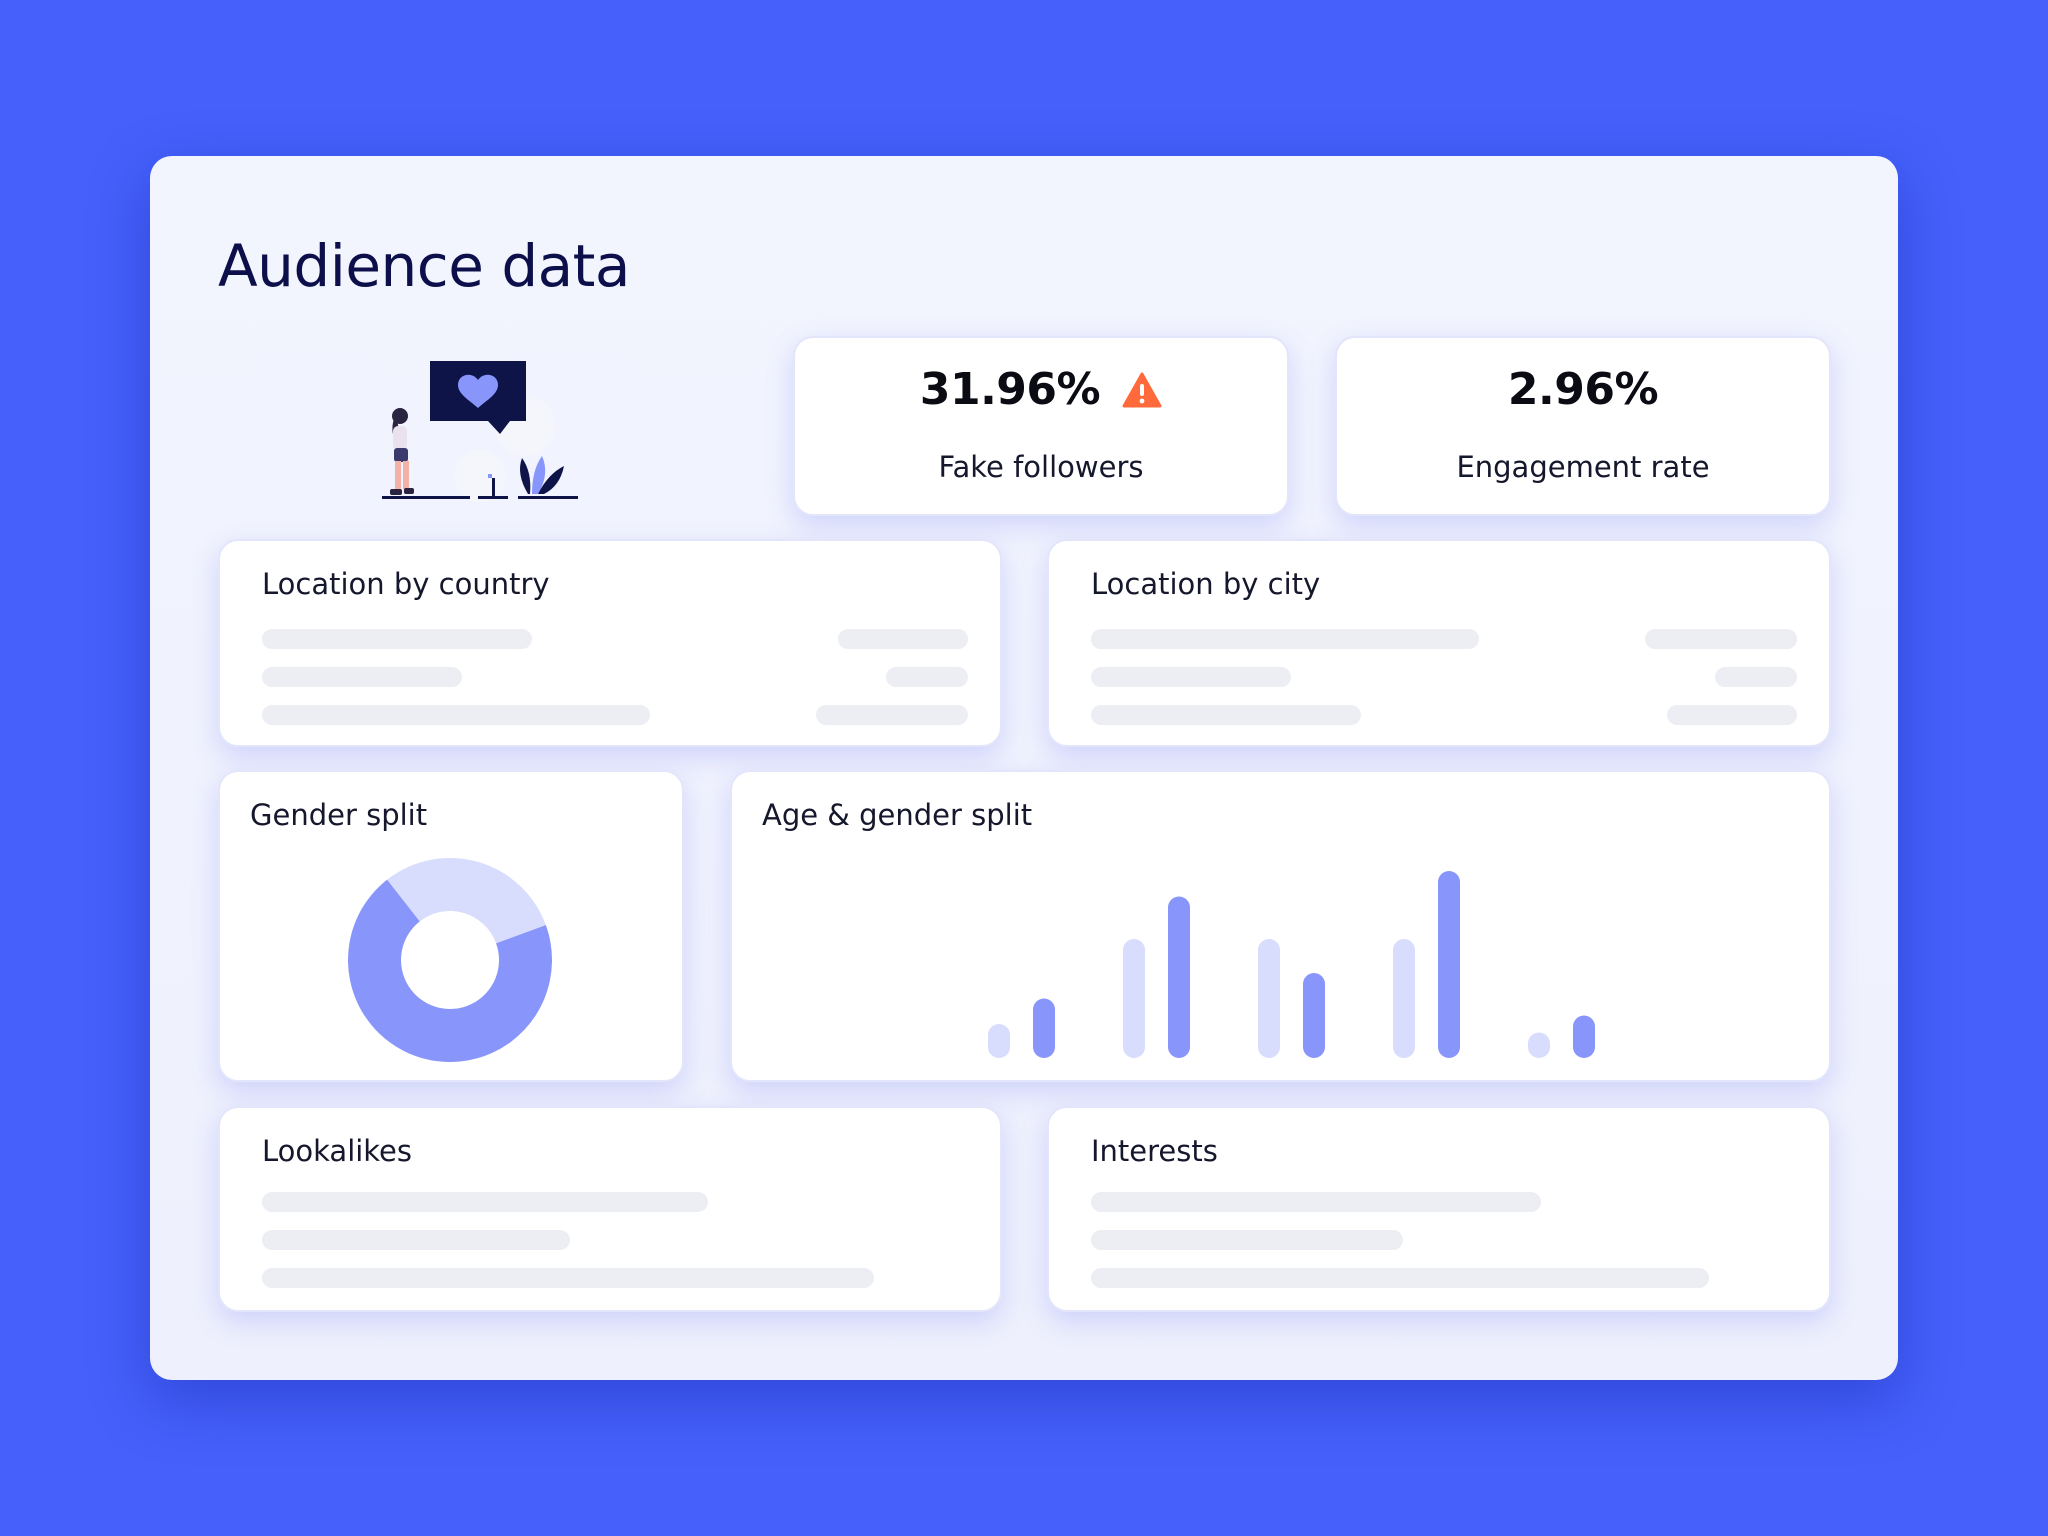  What do you see at coordinates (1449, 964) in the screenshot?
I see `age-bar-group3-series1` at bounding box center [1449, 964].